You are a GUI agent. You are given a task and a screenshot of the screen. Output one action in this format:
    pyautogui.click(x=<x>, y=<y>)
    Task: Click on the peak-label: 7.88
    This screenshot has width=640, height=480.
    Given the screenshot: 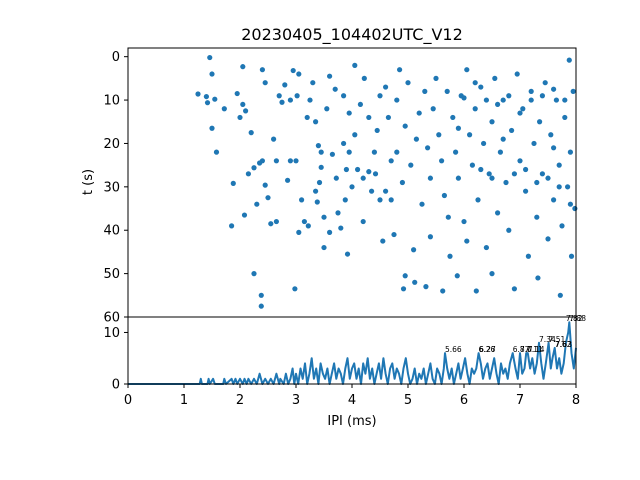 What is the action you would take?
    pyautogui.click(x=577, y=318)
    